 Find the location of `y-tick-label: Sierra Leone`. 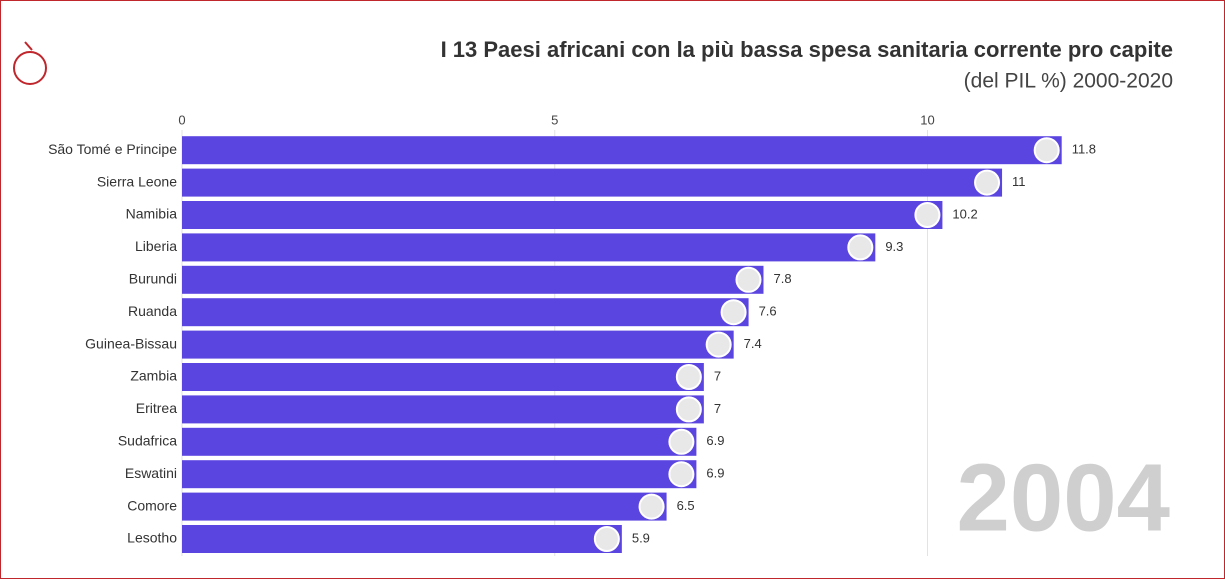

y-tick-label: Sierra Leone is located at coordinates (137, 181).